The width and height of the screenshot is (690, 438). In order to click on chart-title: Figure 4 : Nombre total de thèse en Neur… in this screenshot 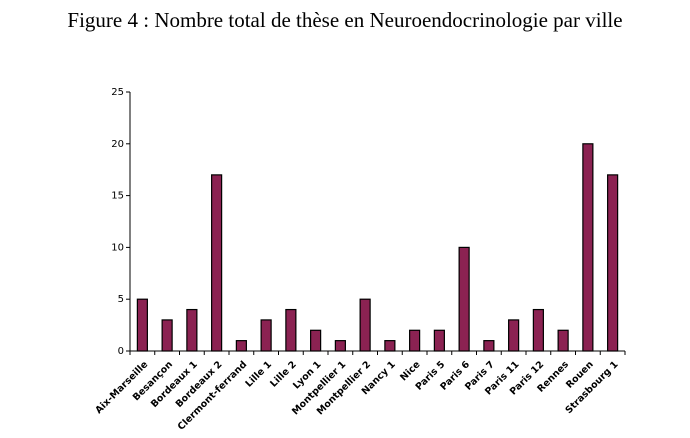, I will do `click(344, 20)`.